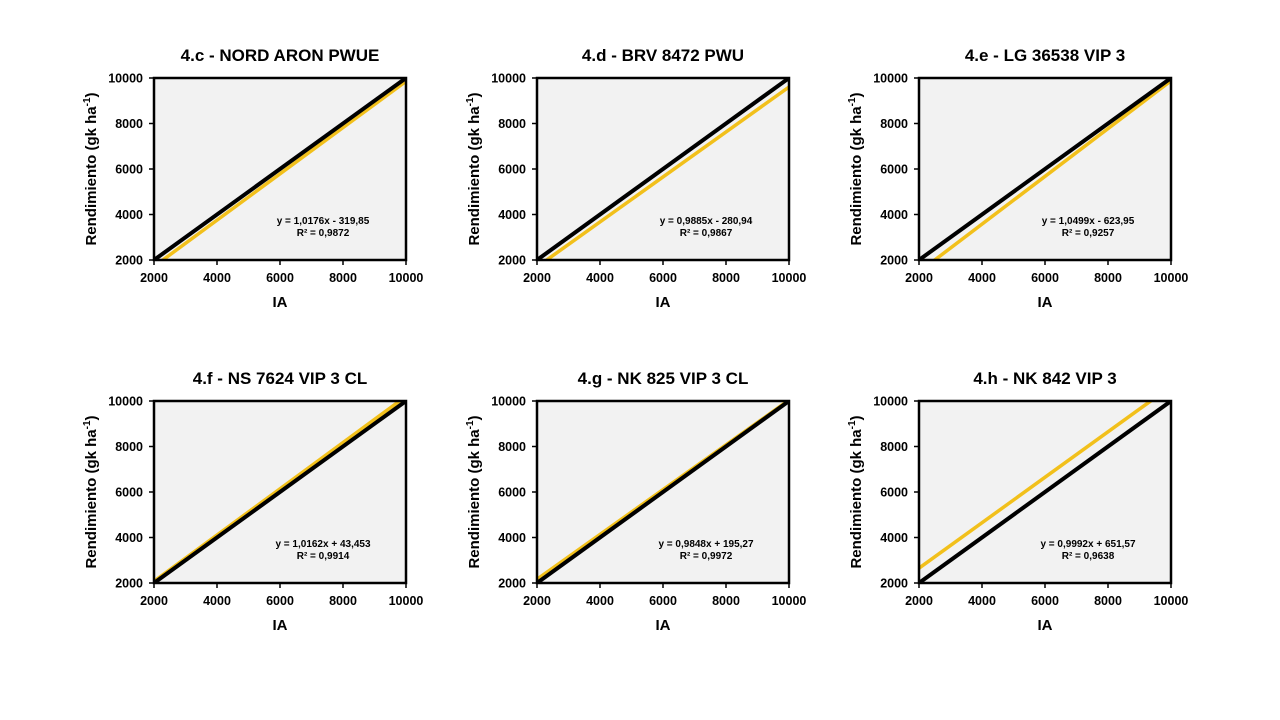 The image size is (1280, 720). Describe the element at coordinates (323, 556) in the screenshot. I see `r-squared: R² = 0,9914` at that location.